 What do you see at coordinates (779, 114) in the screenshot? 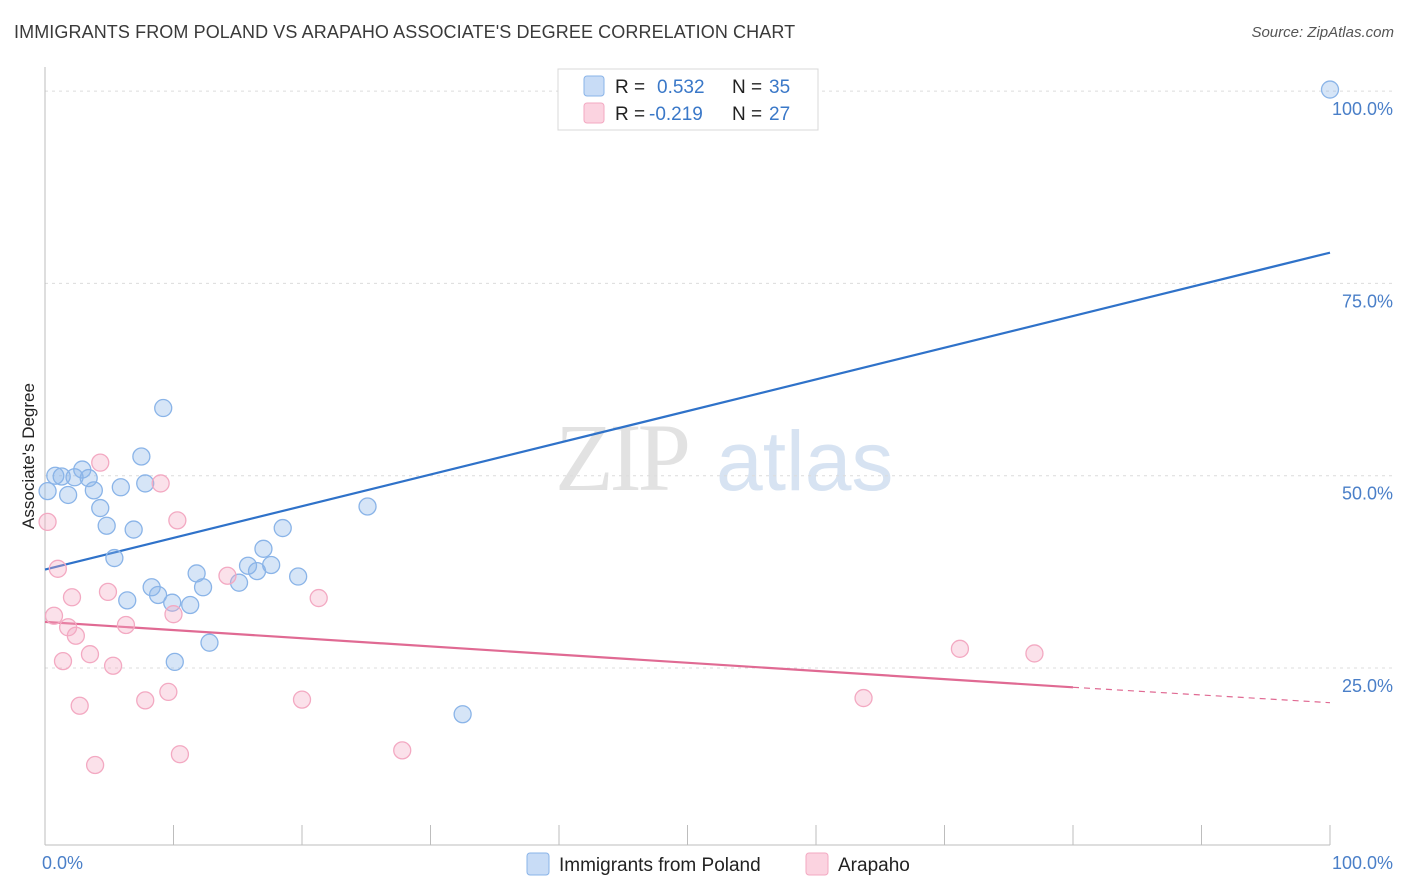
I see `legend-n-value-arapaho: 27` at bounding box center [779, 114].